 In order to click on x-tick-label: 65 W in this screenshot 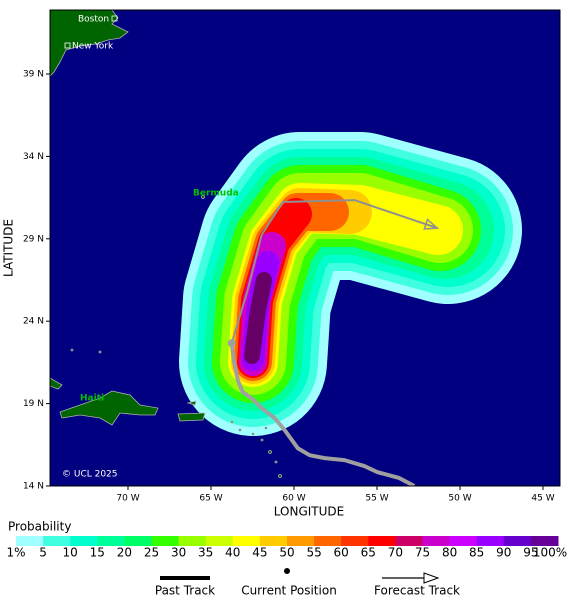, I will do `click(210, 499)`.